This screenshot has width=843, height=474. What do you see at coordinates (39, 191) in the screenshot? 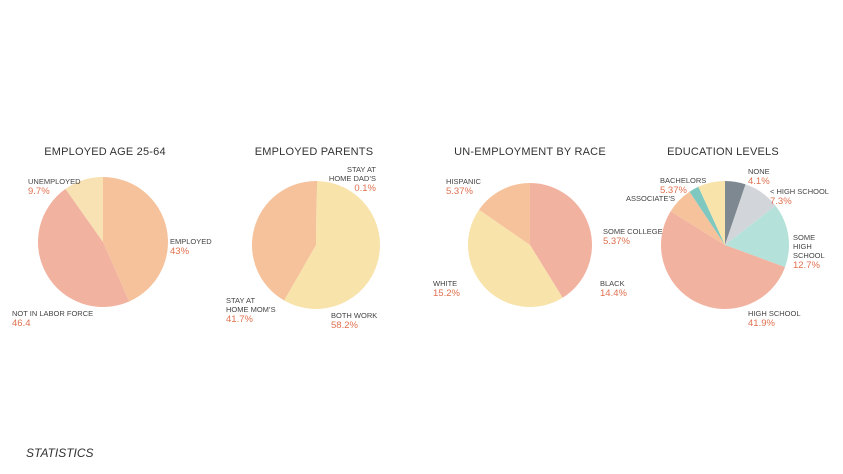
I see `value-label: 9.7%` at bounding box center [39, 191].